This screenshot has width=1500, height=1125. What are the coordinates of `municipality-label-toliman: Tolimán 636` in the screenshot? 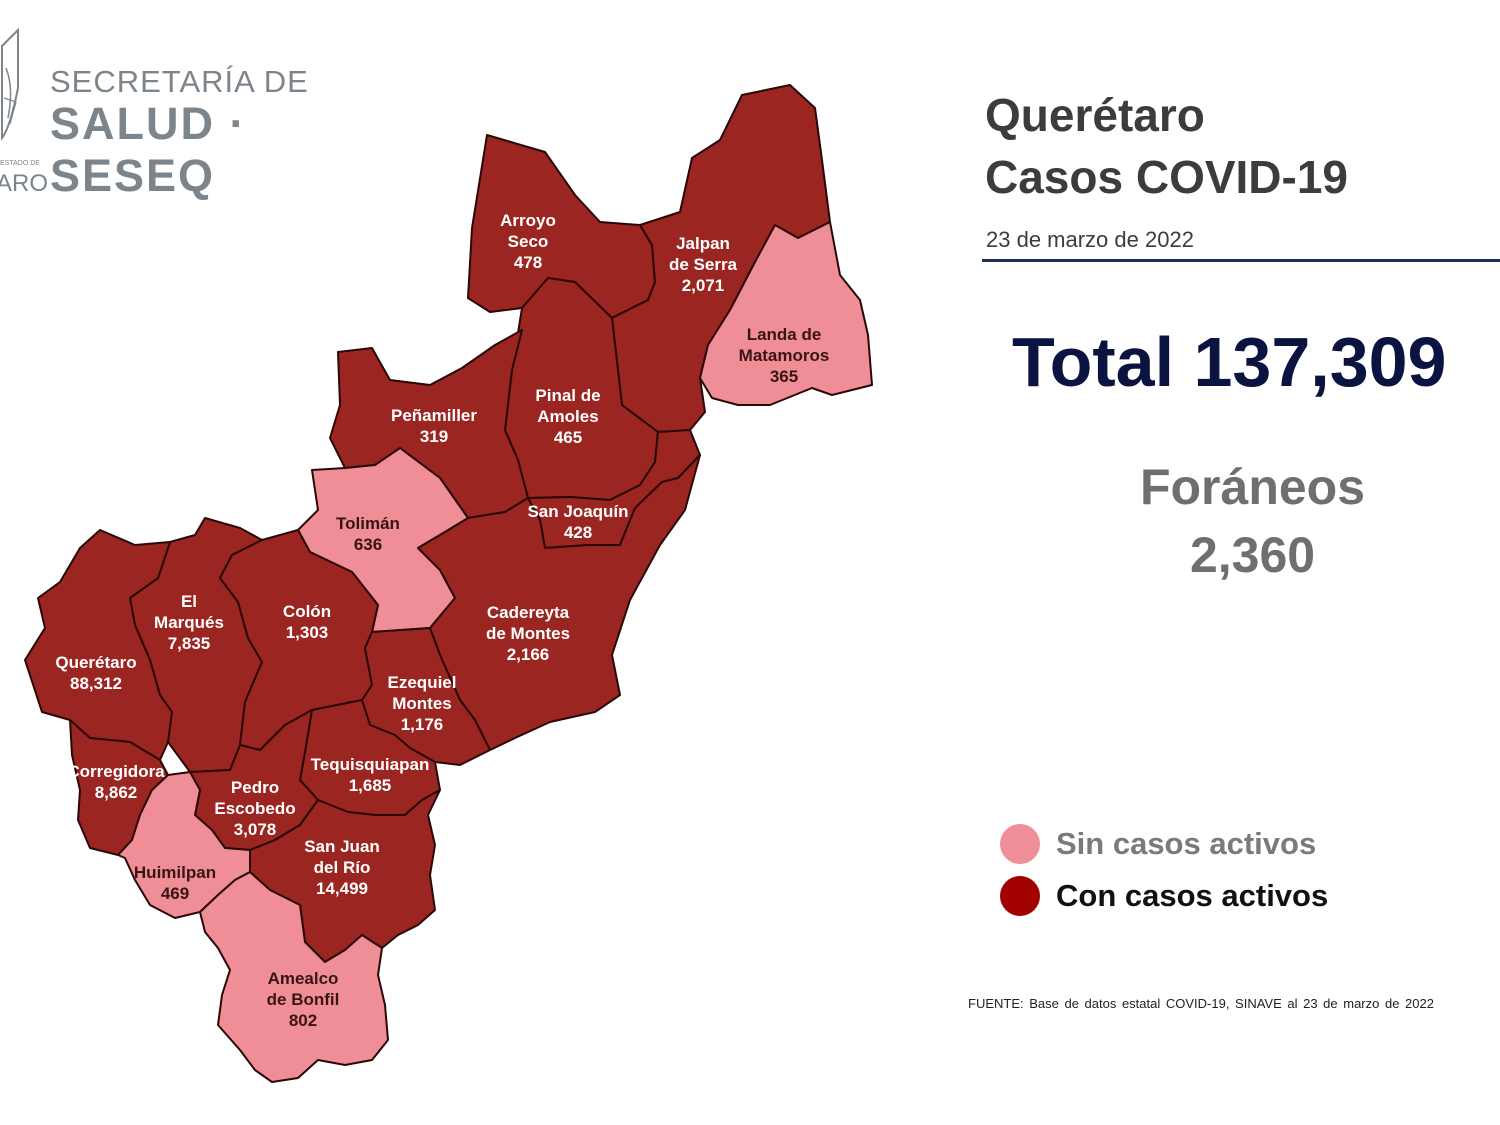 It's located at (368, 534).